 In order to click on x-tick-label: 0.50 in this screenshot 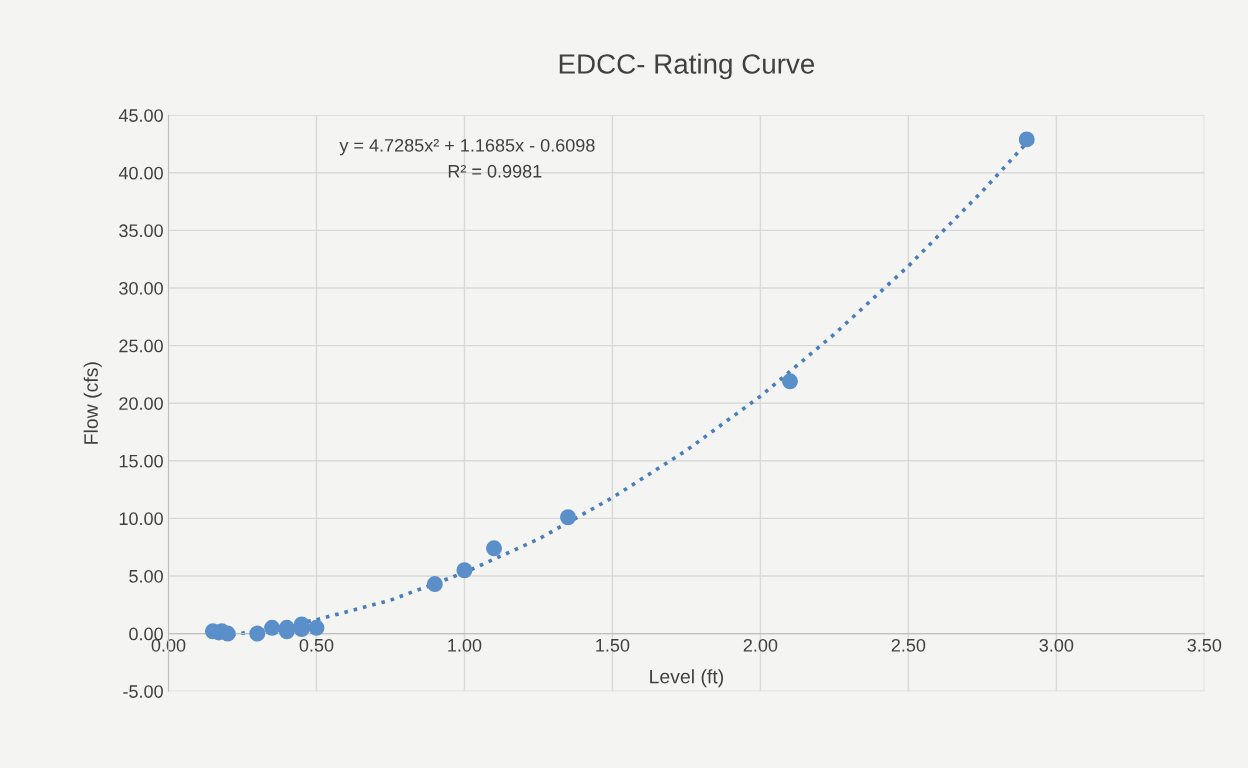, I will do `click(316, 645)`.